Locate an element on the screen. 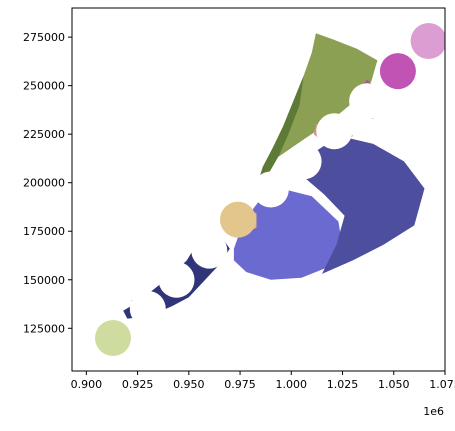 This screenshot has width=455, height=431. x-tick-label: 0.900 is located at coordinates (87, 384).